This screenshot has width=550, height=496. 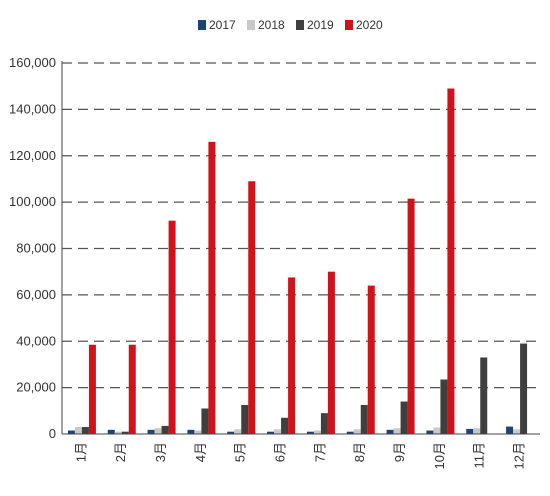 I want to click on x-tick-label: 10月, so click(x=439, y=455).